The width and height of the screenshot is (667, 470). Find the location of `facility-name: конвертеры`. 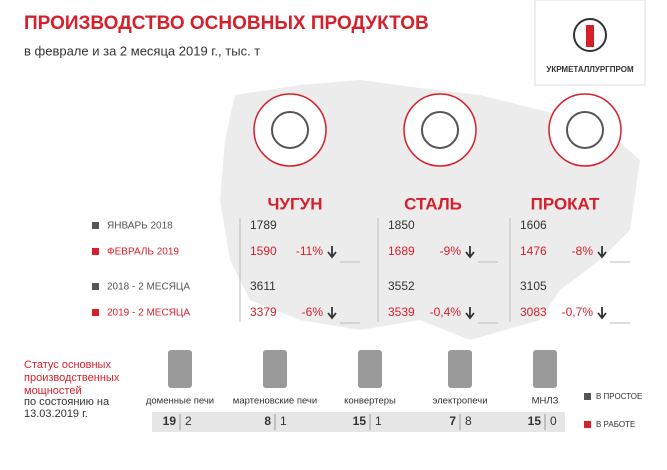

facility-name: конвертеры is located at coordinates (370, 401).